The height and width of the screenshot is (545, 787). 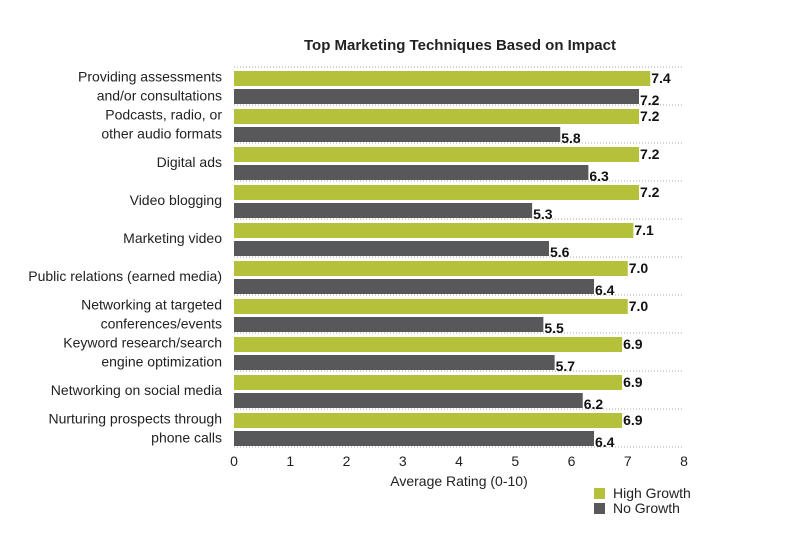 I want to click on x-tick-label: 0, so click(x=234, y=461).